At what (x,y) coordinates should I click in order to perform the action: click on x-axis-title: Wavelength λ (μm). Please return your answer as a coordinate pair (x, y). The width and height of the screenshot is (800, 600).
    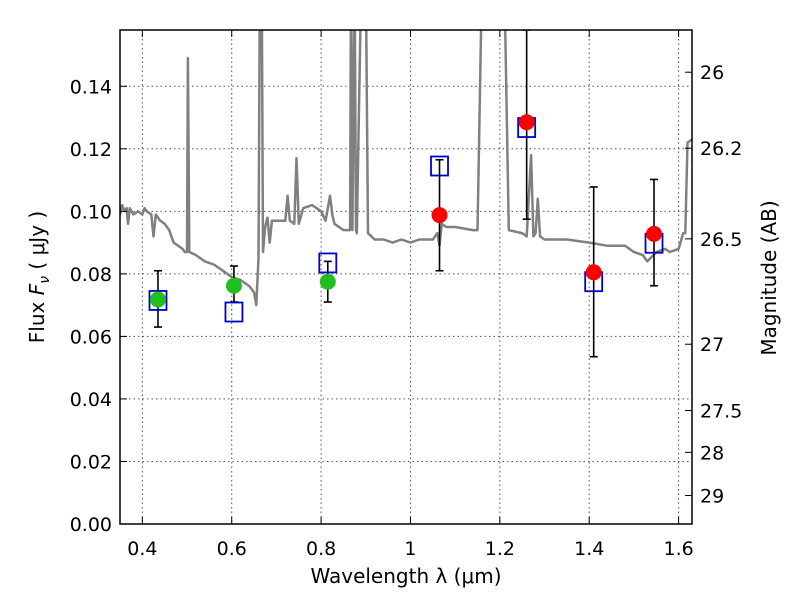
    Looking at the image, I should click on (405, 576).